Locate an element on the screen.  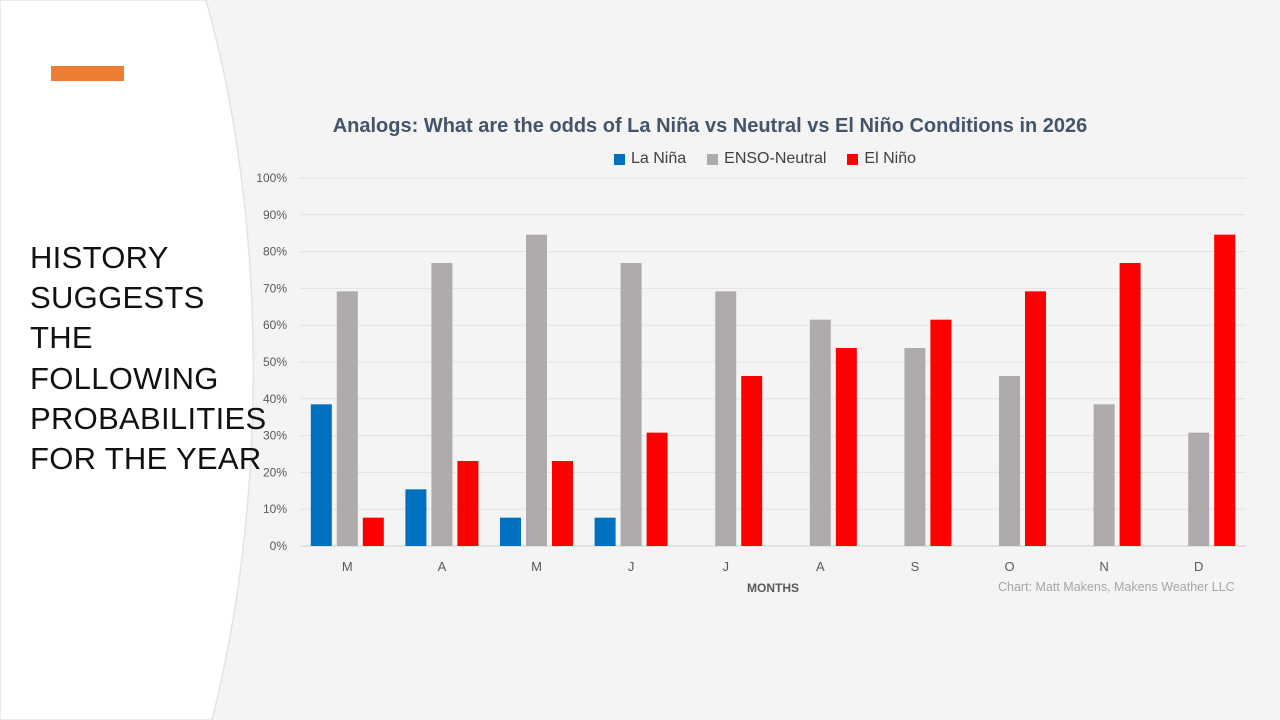
y-tick-label: 50% is located at coordinates (275, 362).